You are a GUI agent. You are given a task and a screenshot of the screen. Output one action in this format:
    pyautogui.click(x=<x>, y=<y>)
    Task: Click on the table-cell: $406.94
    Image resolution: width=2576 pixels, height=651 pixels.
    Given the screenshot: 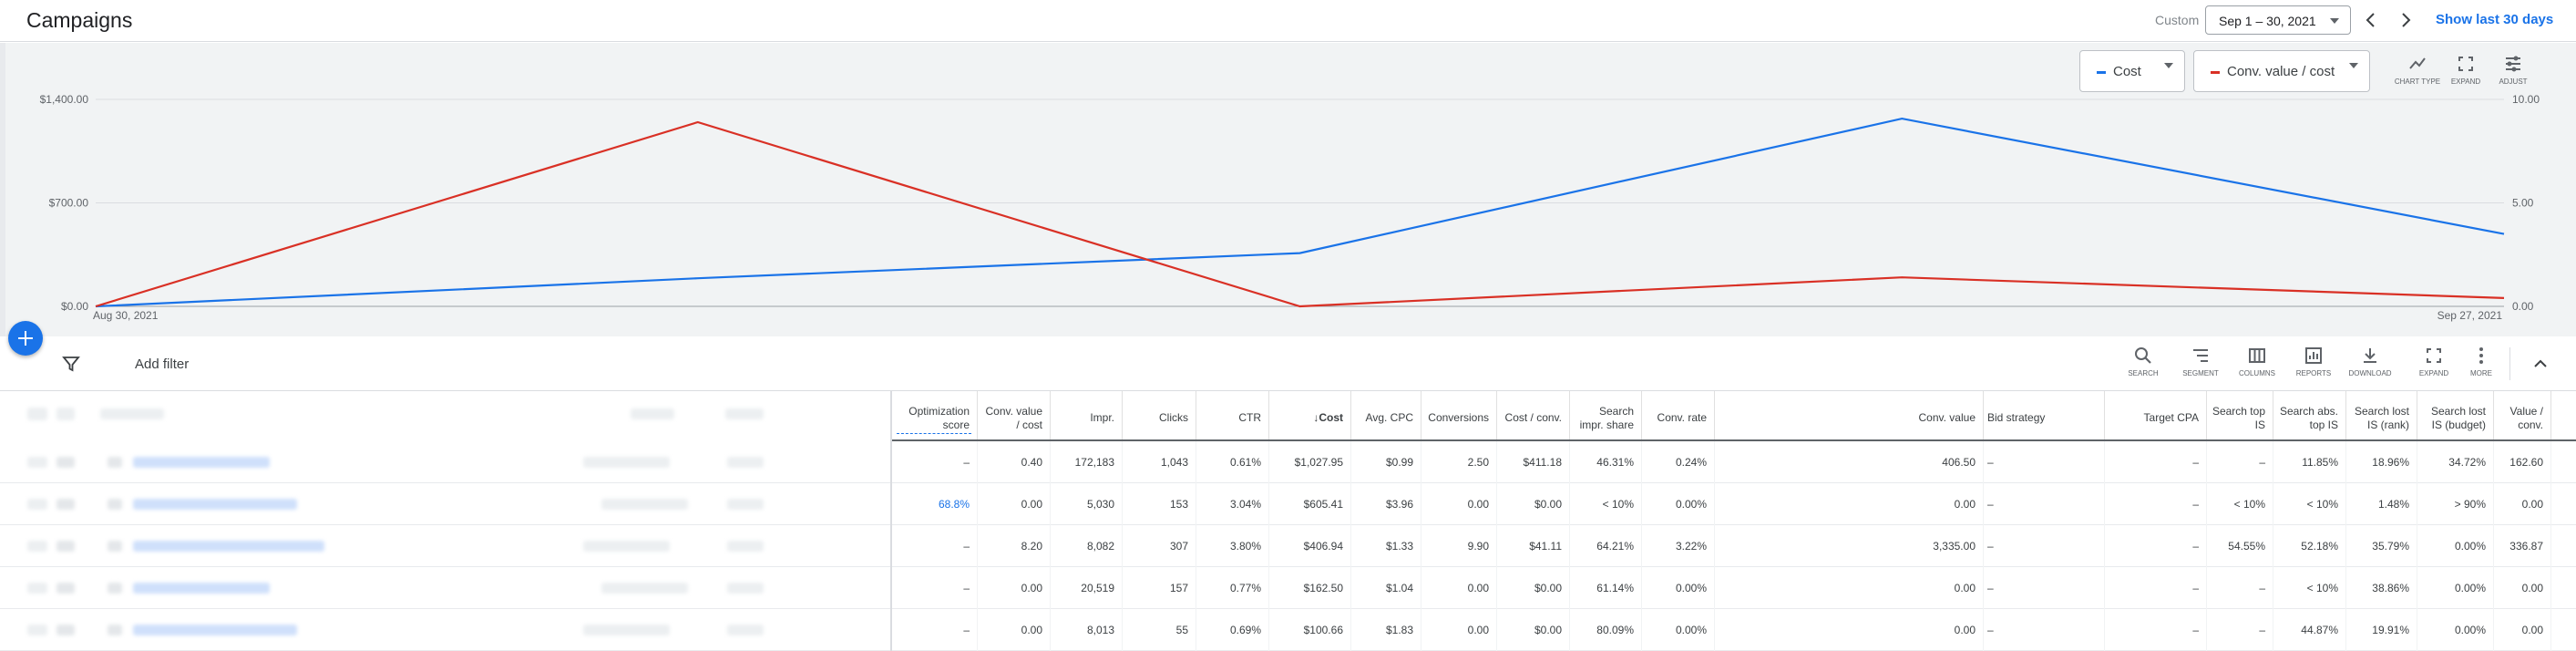 What is the action you would take?
    pyautogui.click(x=1310, y=546)
    